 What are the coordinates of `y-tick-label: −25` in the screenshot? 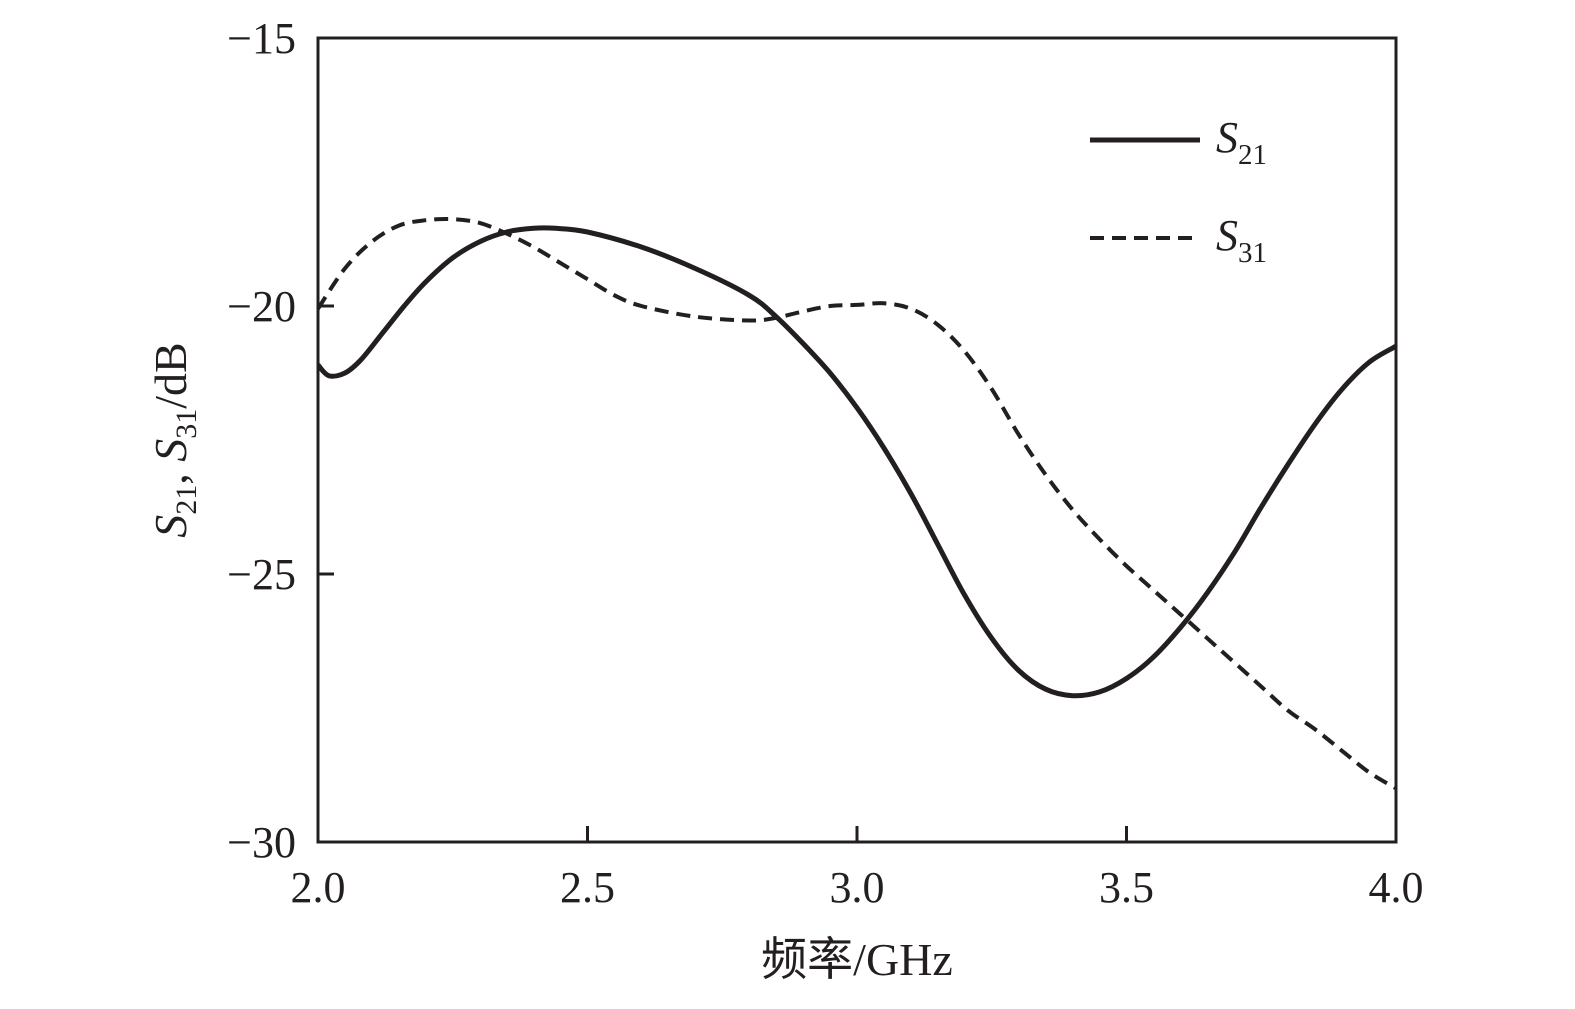 It's located at (261, 574).